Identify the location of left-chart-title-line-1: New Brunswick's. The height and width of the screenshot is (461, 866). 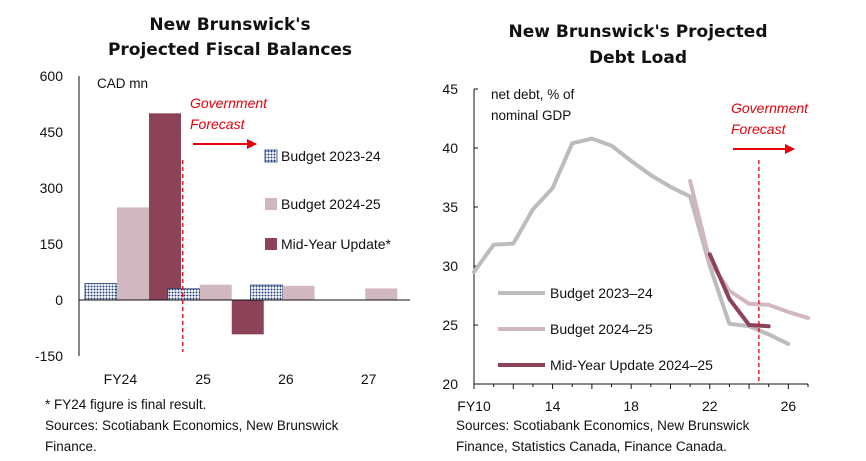
(229, 25).